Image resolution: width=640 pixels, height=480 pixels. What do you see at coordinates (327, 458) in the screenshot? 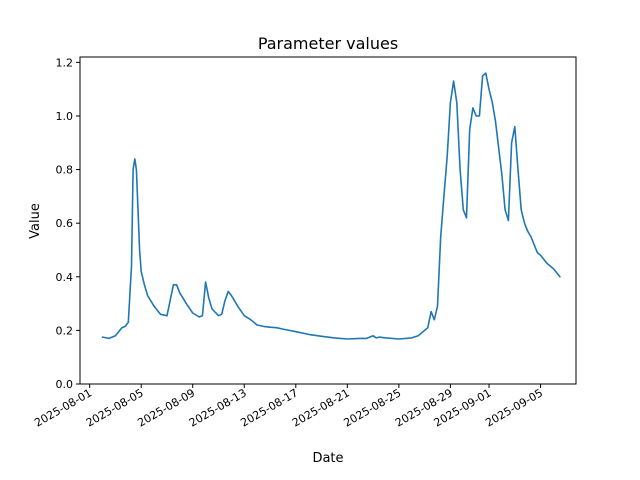
I see `x-axis-label: Date` at bounding box center [327, 458].